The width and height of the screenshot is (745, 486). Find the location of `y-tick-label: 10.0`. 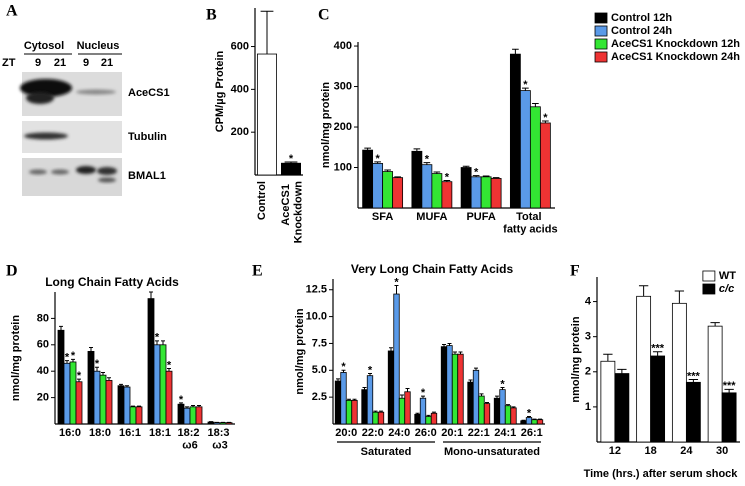

y-tick-label: 10.0 is located at coordinates (316, 316).